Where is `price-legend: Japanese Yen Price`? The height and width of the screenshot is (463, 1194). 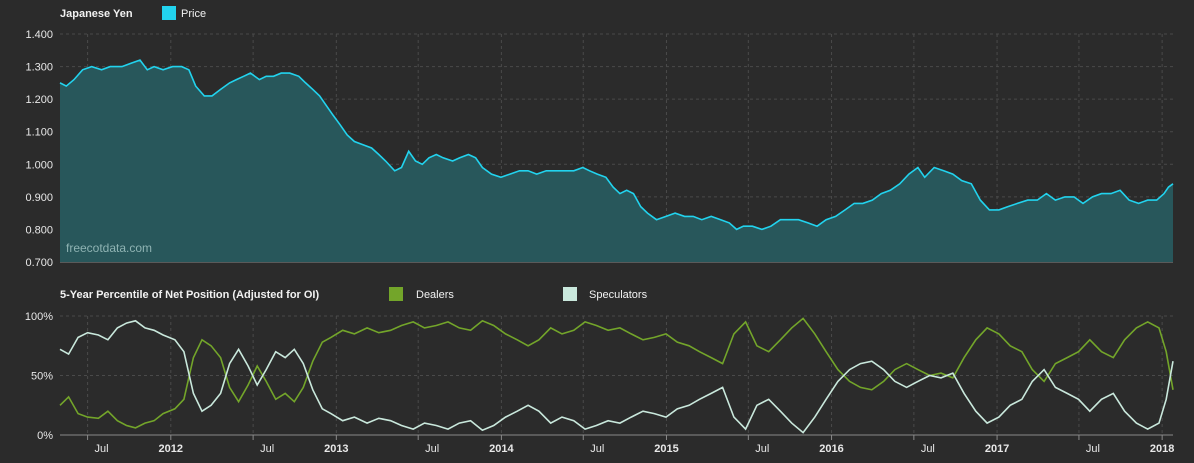 price-legend: Japanese Yen Price is located at coordinates (133, 13).